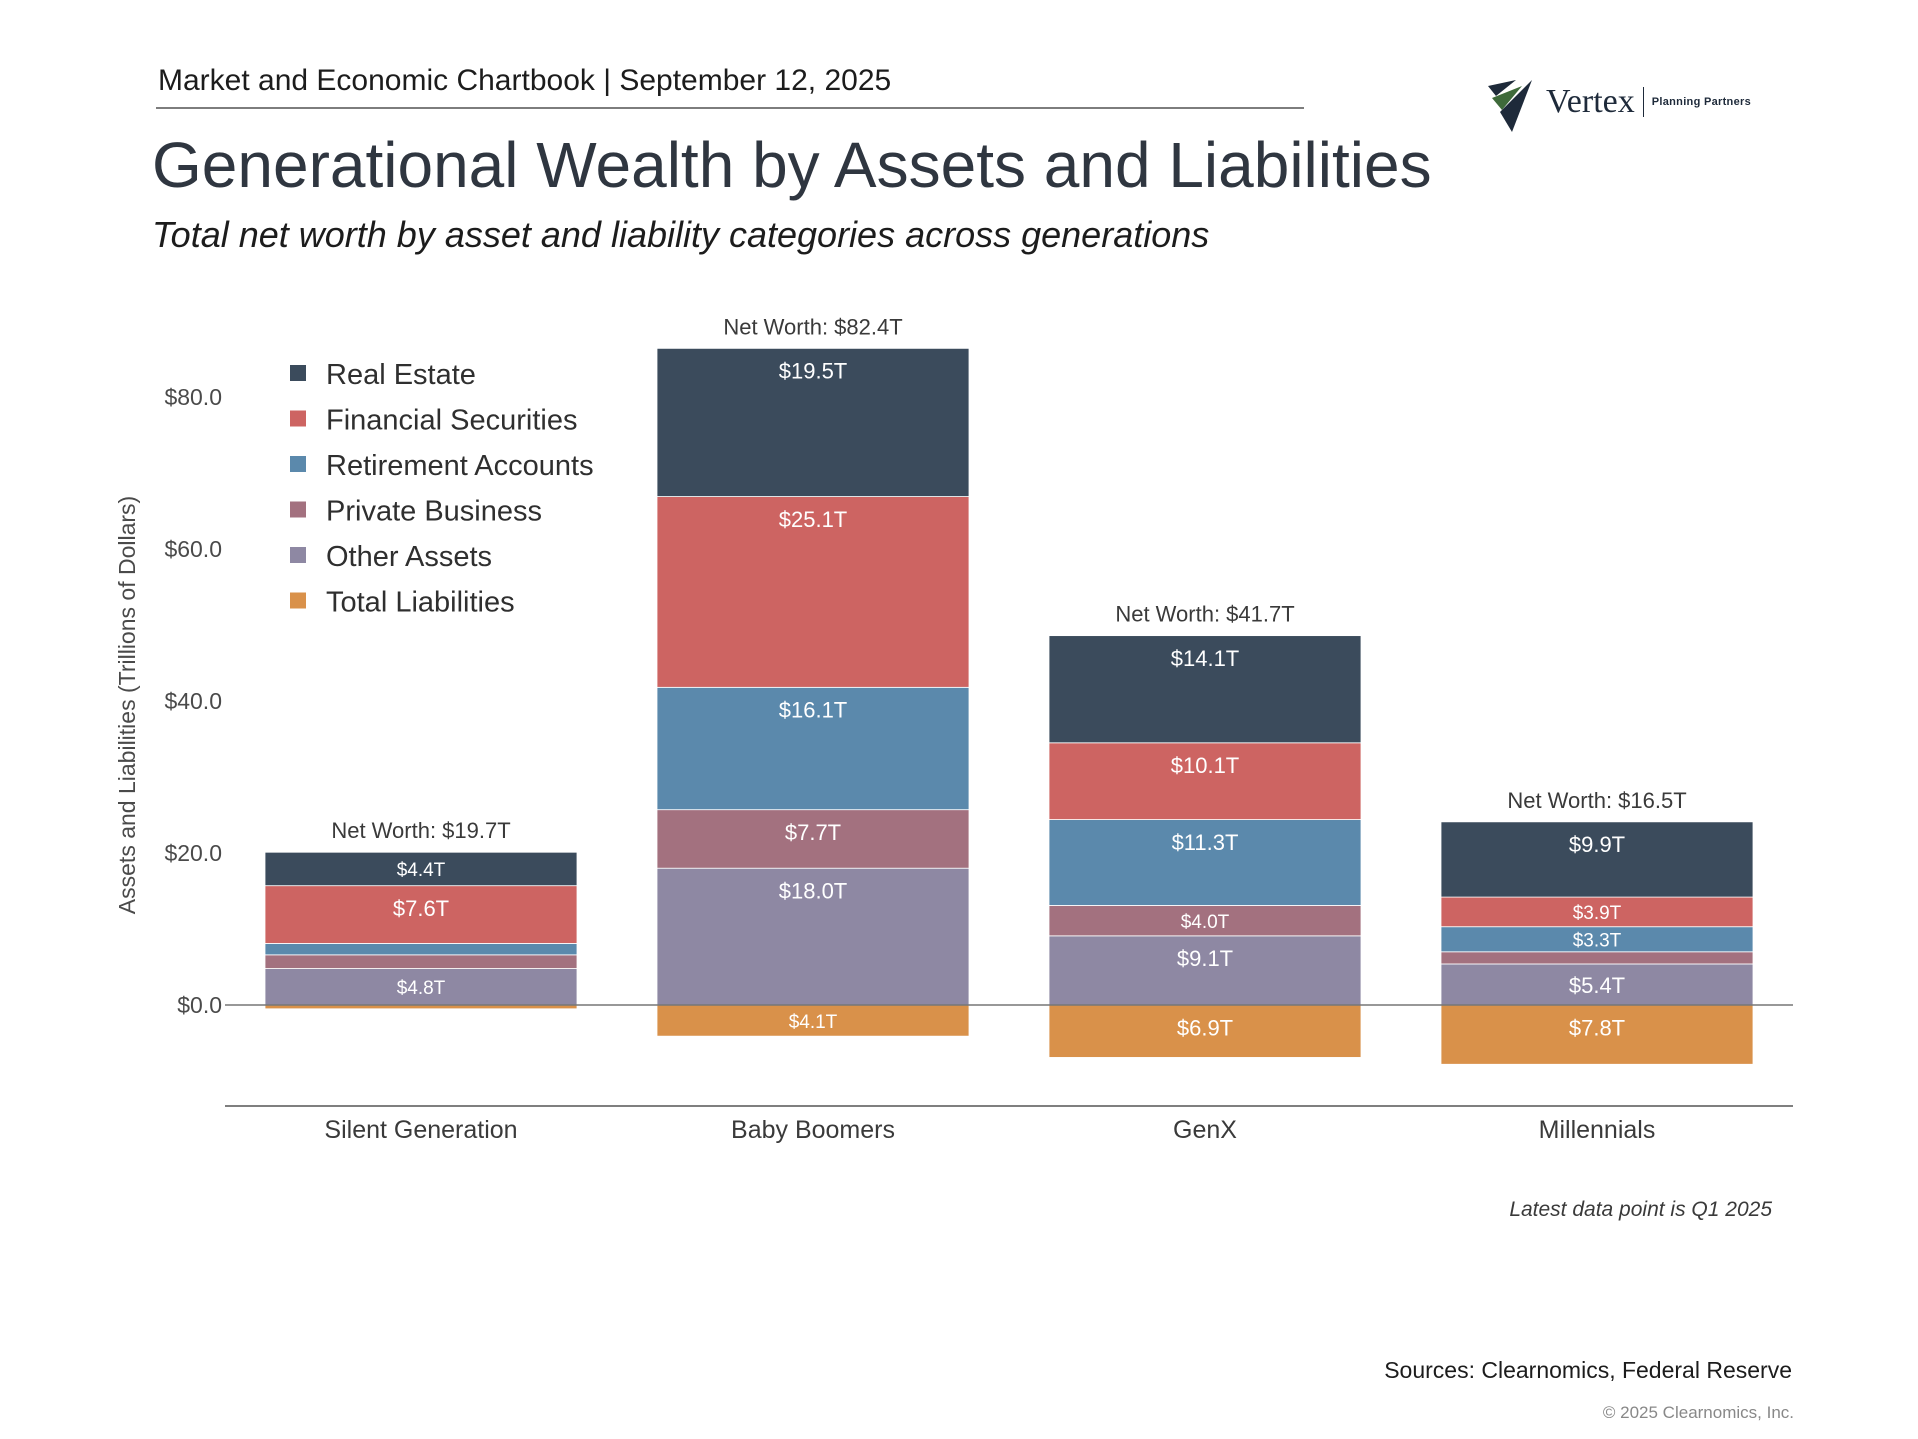  What do you see at coordinates (420, 1130) in the screenshot?
I see `x-tick-label: Silent Generation` at bounding box center [420, 1130].